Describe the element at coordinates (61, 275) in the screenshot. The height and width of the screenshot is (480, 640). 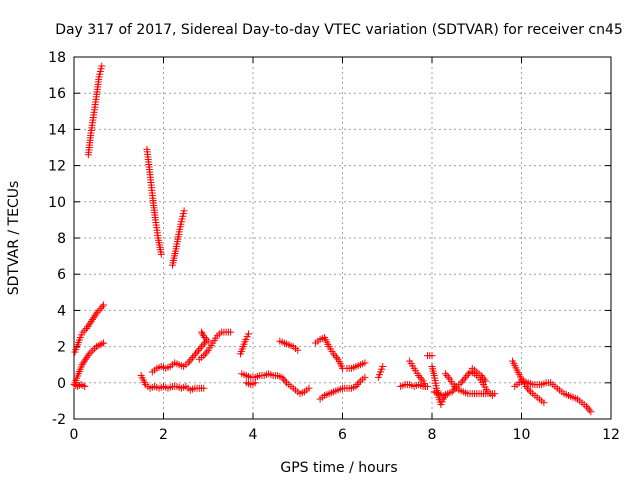
I see `y-tick-label: 6` at that location.